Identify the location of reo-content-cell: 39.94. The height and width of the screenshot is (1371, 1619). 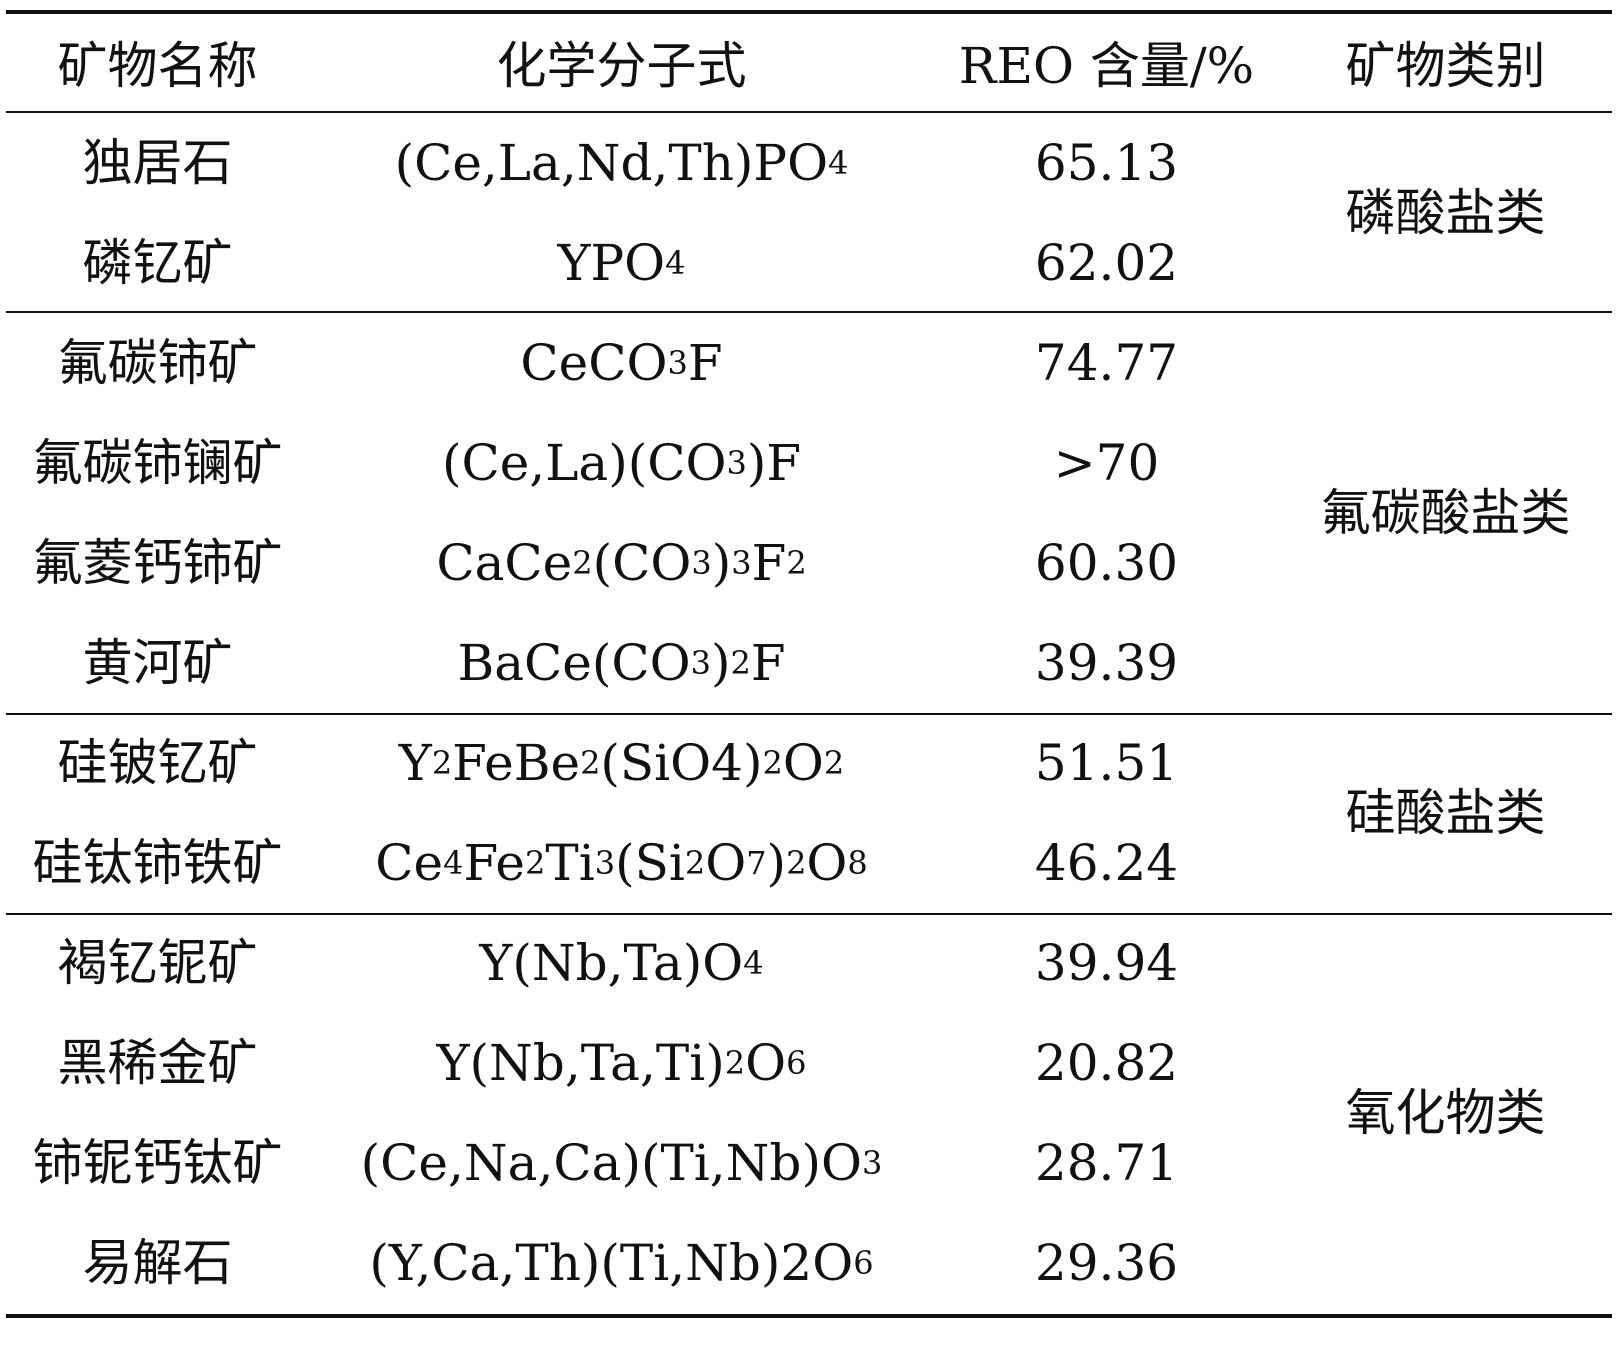
(1106, 963).